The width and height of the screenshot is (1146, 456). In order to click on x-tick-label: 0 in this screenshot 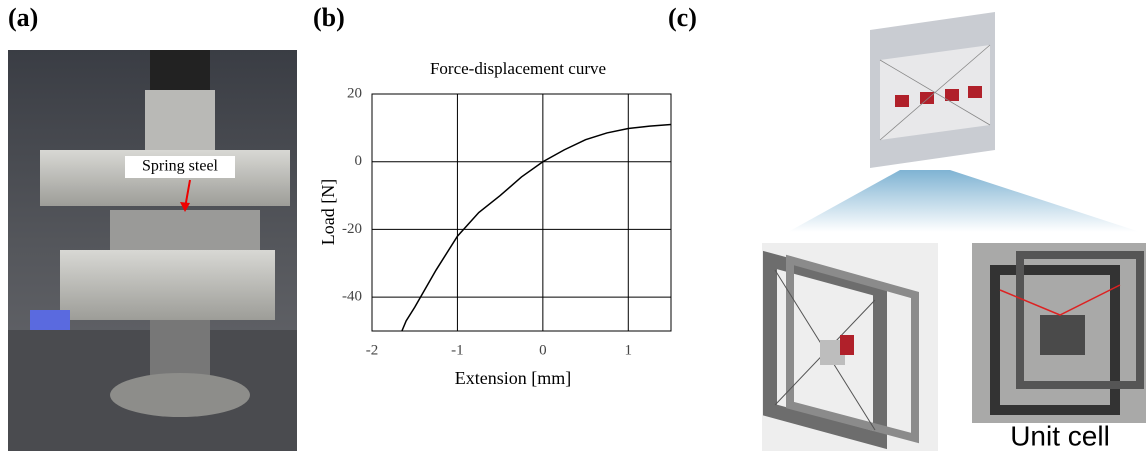, I will do `click(543, 350)`.